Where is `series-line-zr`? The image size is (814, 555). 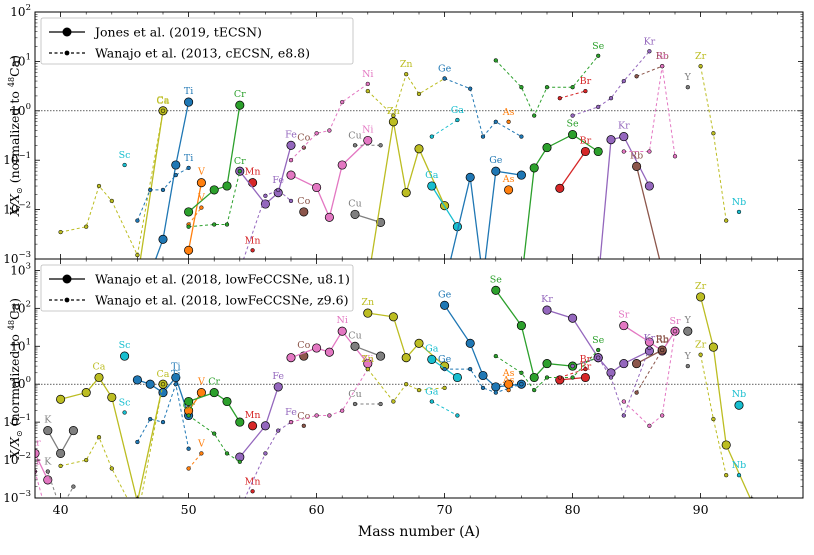
series-line-zr is located at coordinates (713, 143).